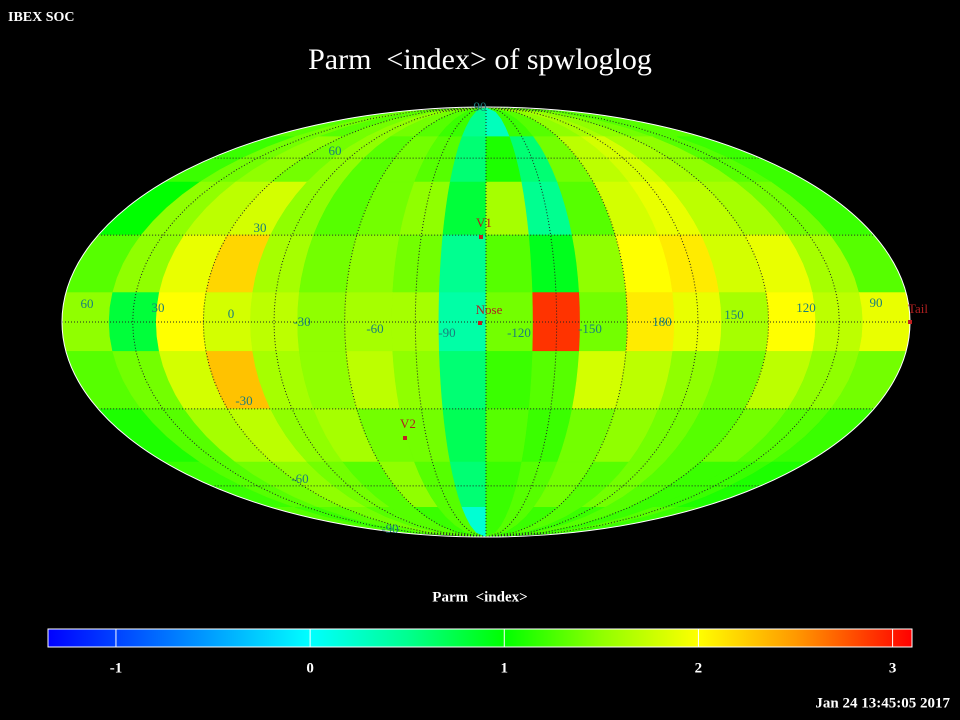  I want to click on colorbar: -1 0 1 2 3, so click(480, 652).